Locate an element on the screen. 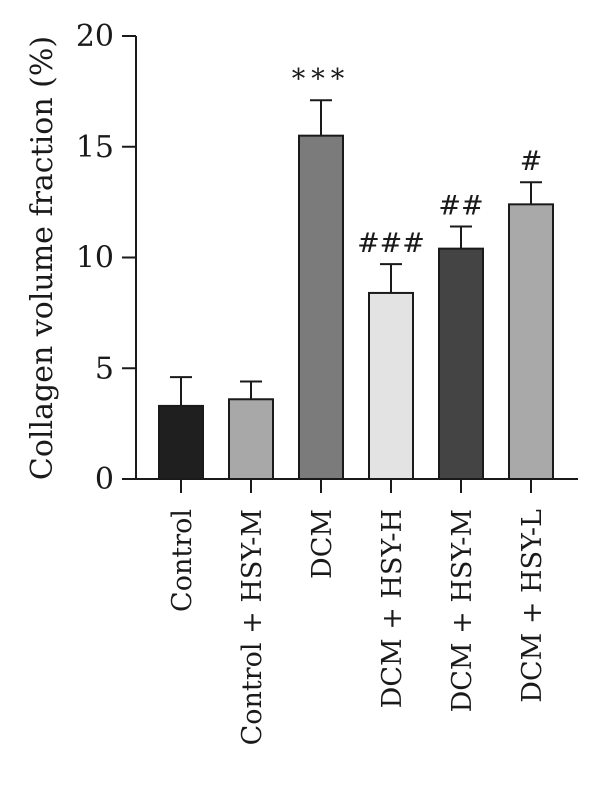  y-tick-label: 5 is located at coordinates (104, 368).